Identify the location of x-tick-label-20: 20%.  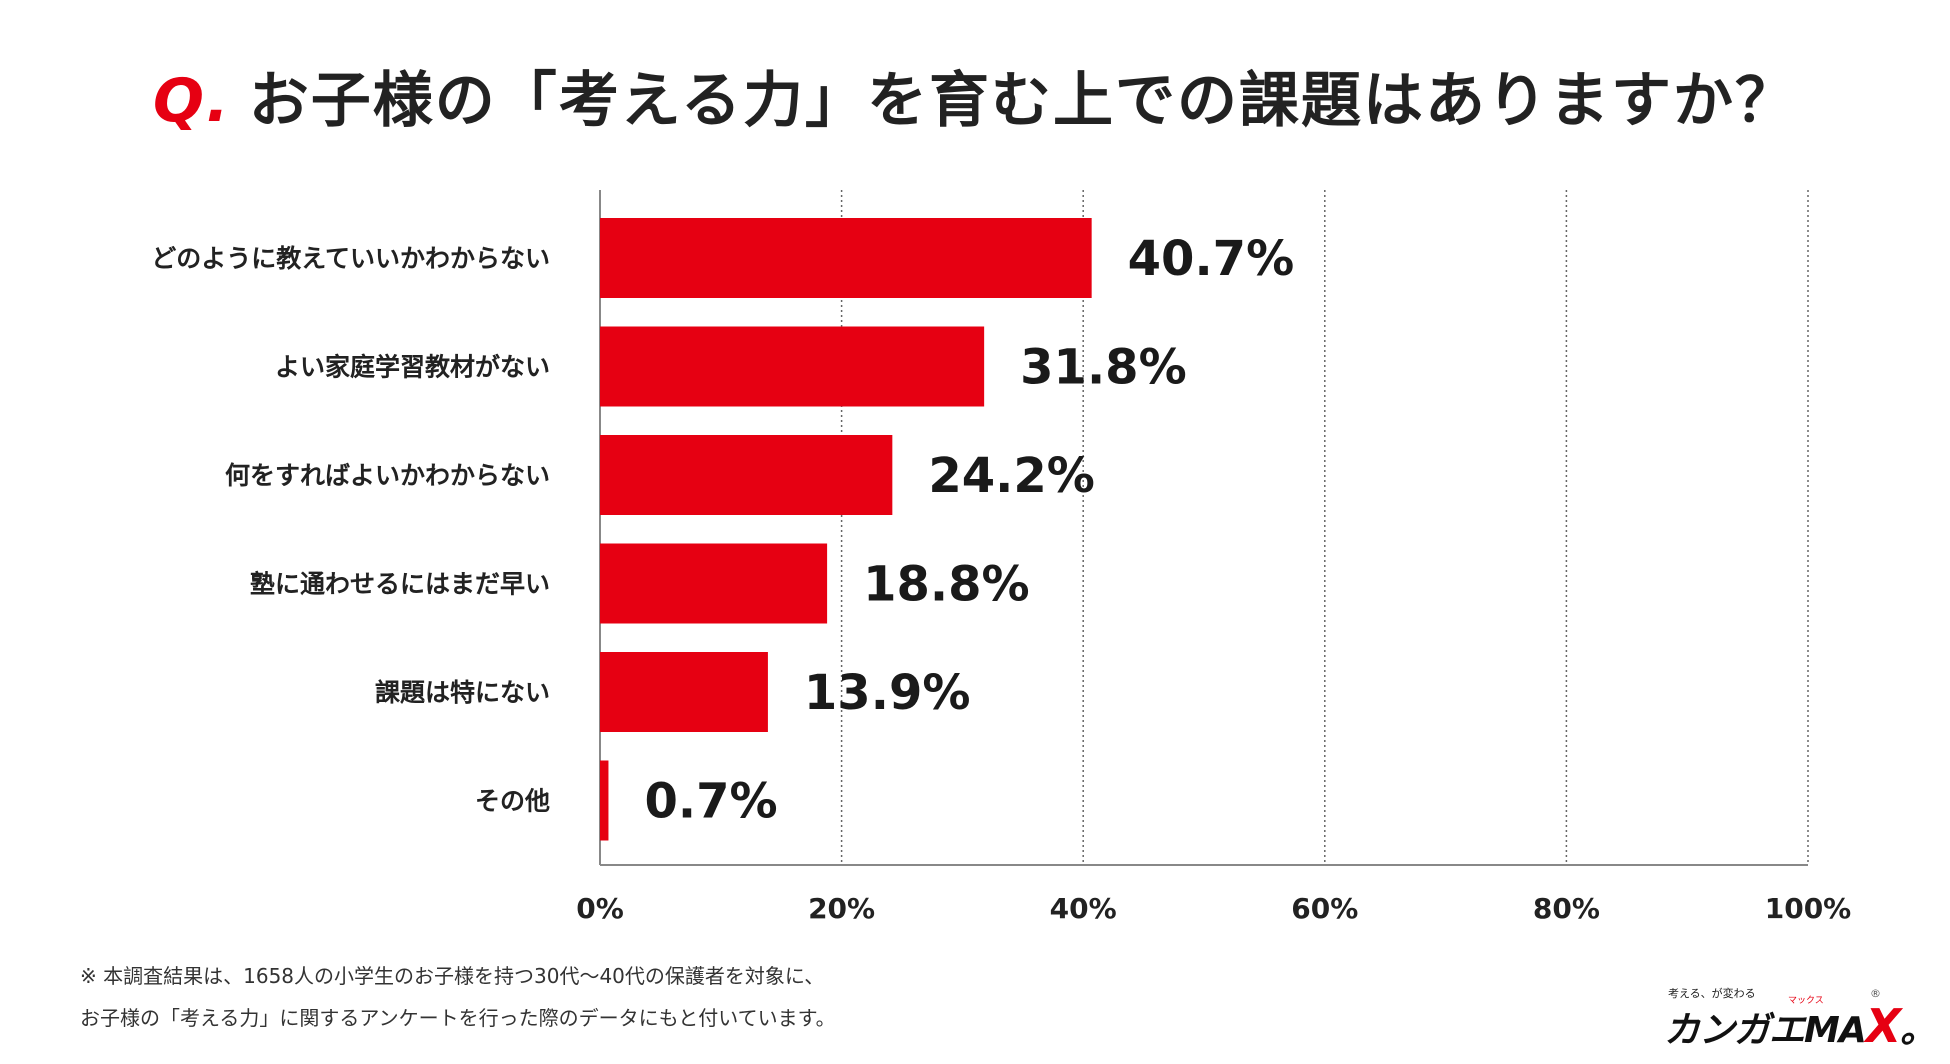
(841, 908).